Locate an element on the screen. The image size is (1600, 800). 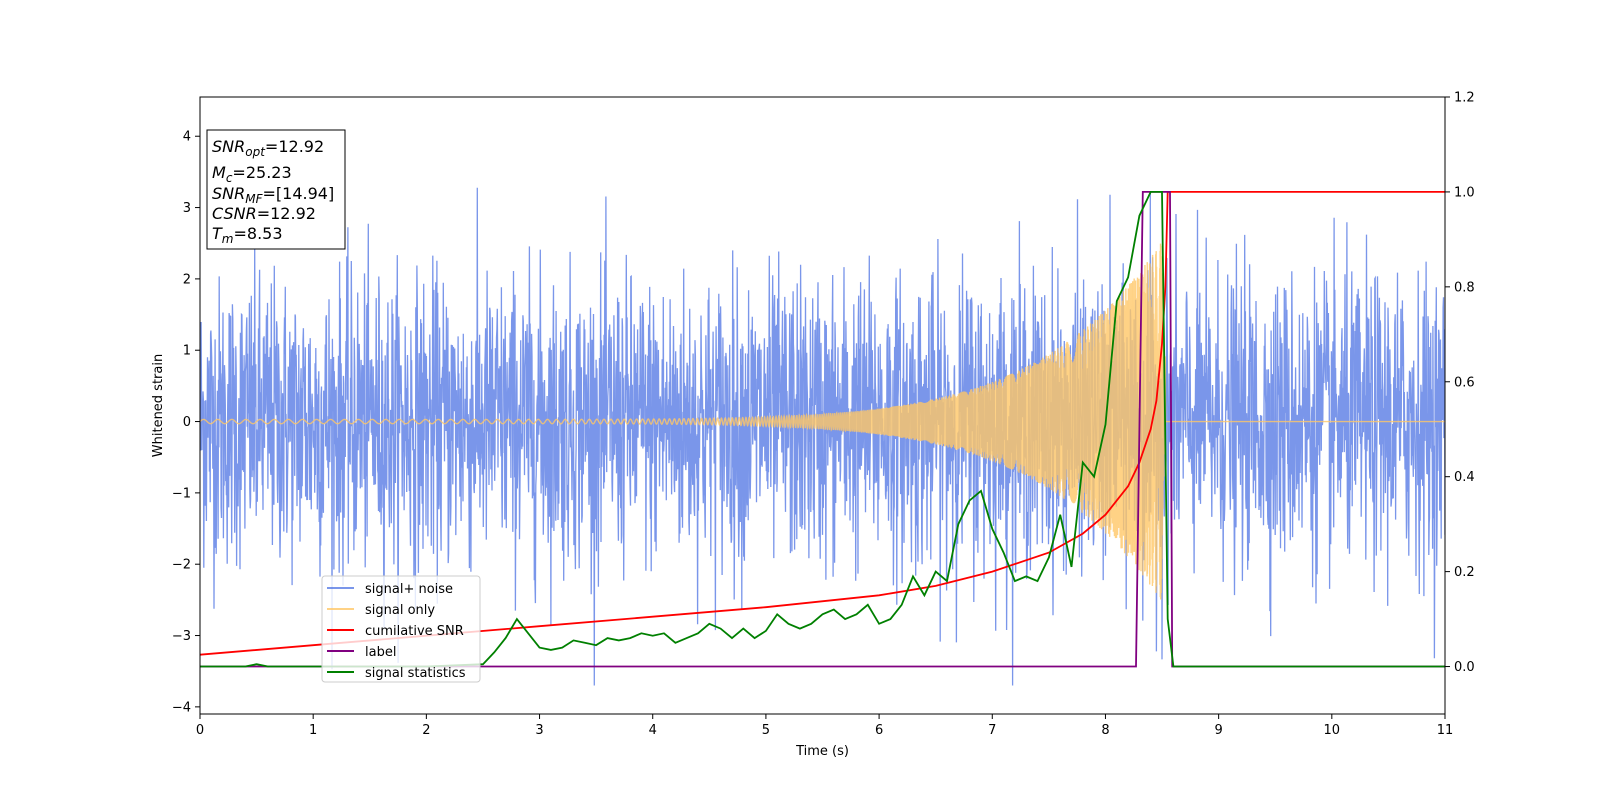
y-right-tick-label: 1.0 is located at coordinates (1464, 192).